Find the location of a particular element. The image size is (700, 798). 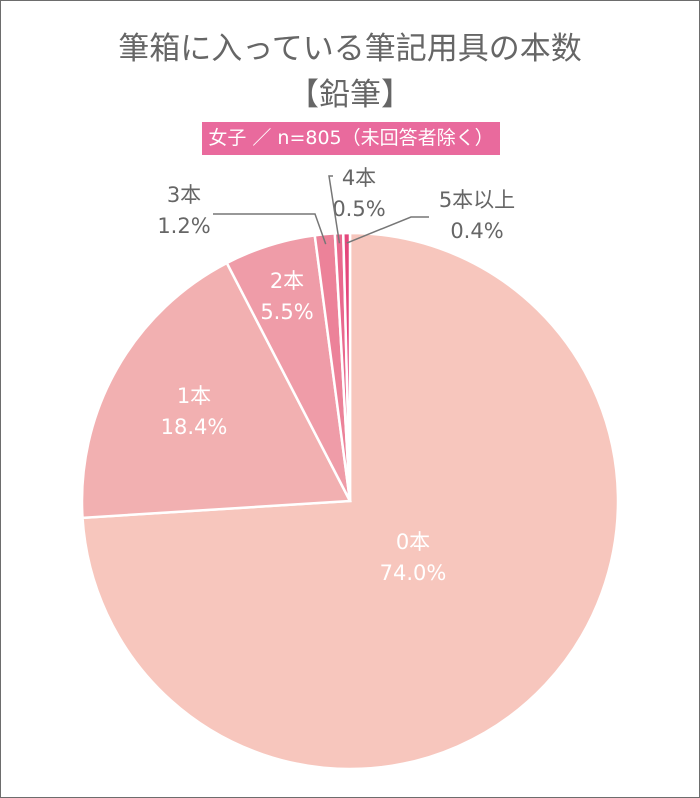

slice-label-4: 4本 is located at coordinates (359, 178).